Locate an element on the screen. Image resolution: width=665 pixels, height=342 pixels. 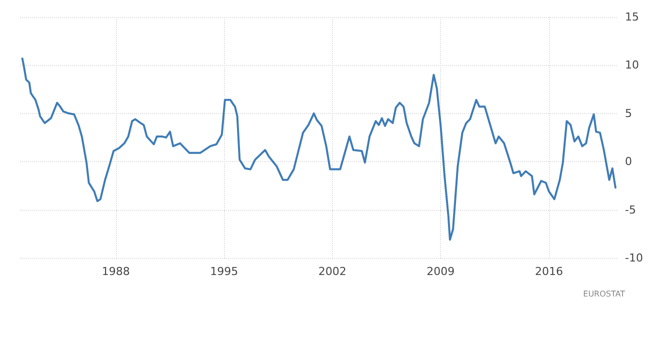
text: EUROSTAT is located at coordinates (604, 294).